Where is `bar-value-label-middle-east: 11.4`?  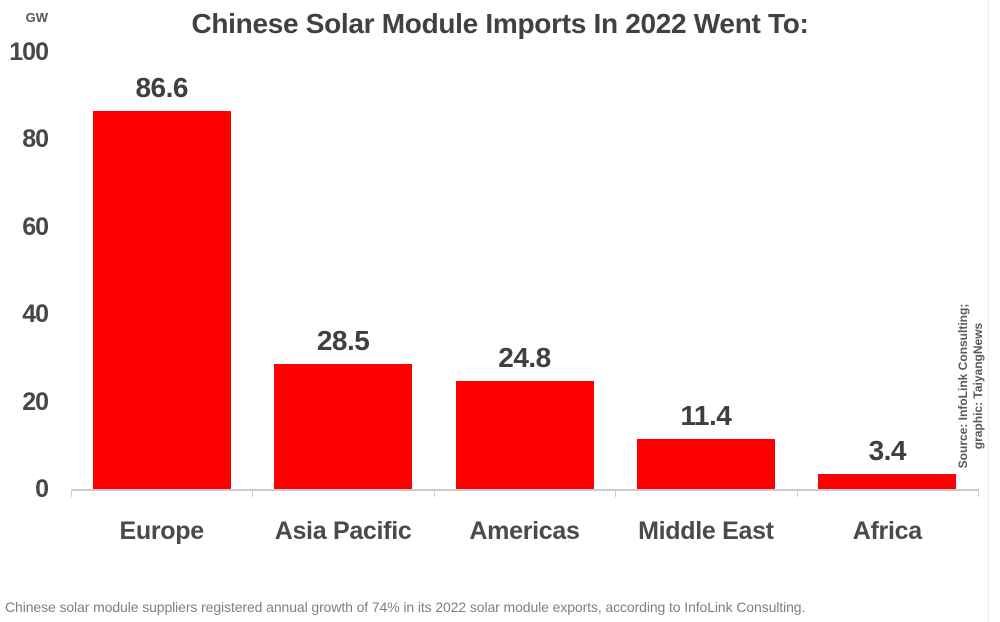
bar-value-label-middle-east: 11.4 is located at coordinates (706, 416).